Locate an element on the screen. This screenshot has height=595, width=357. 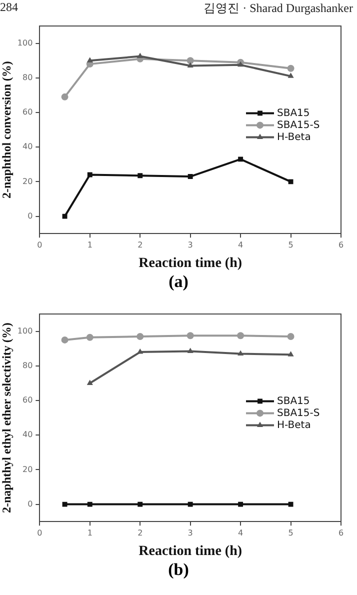
y-axis-title: 2-naphthol conversion (%) is located at coordinates (7, 129).